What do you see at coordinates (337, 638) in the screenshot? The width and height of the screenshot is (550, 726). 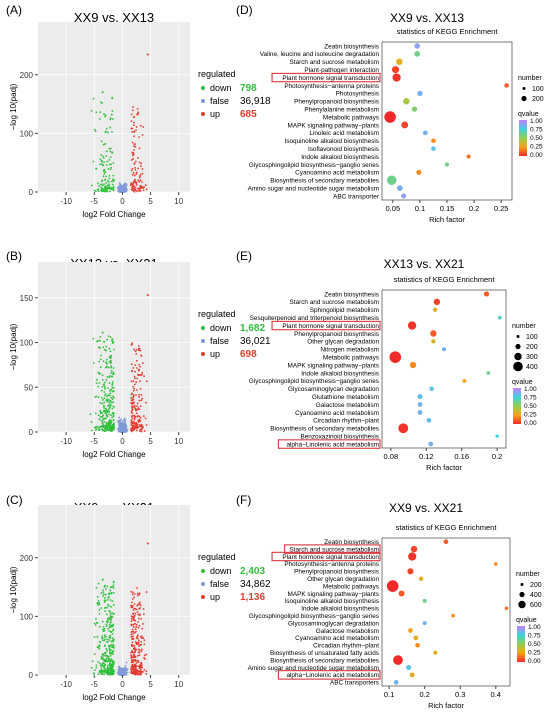 I see `pathway-label: Cyanoamino acid metabolism` at bounding box center [337, 638].